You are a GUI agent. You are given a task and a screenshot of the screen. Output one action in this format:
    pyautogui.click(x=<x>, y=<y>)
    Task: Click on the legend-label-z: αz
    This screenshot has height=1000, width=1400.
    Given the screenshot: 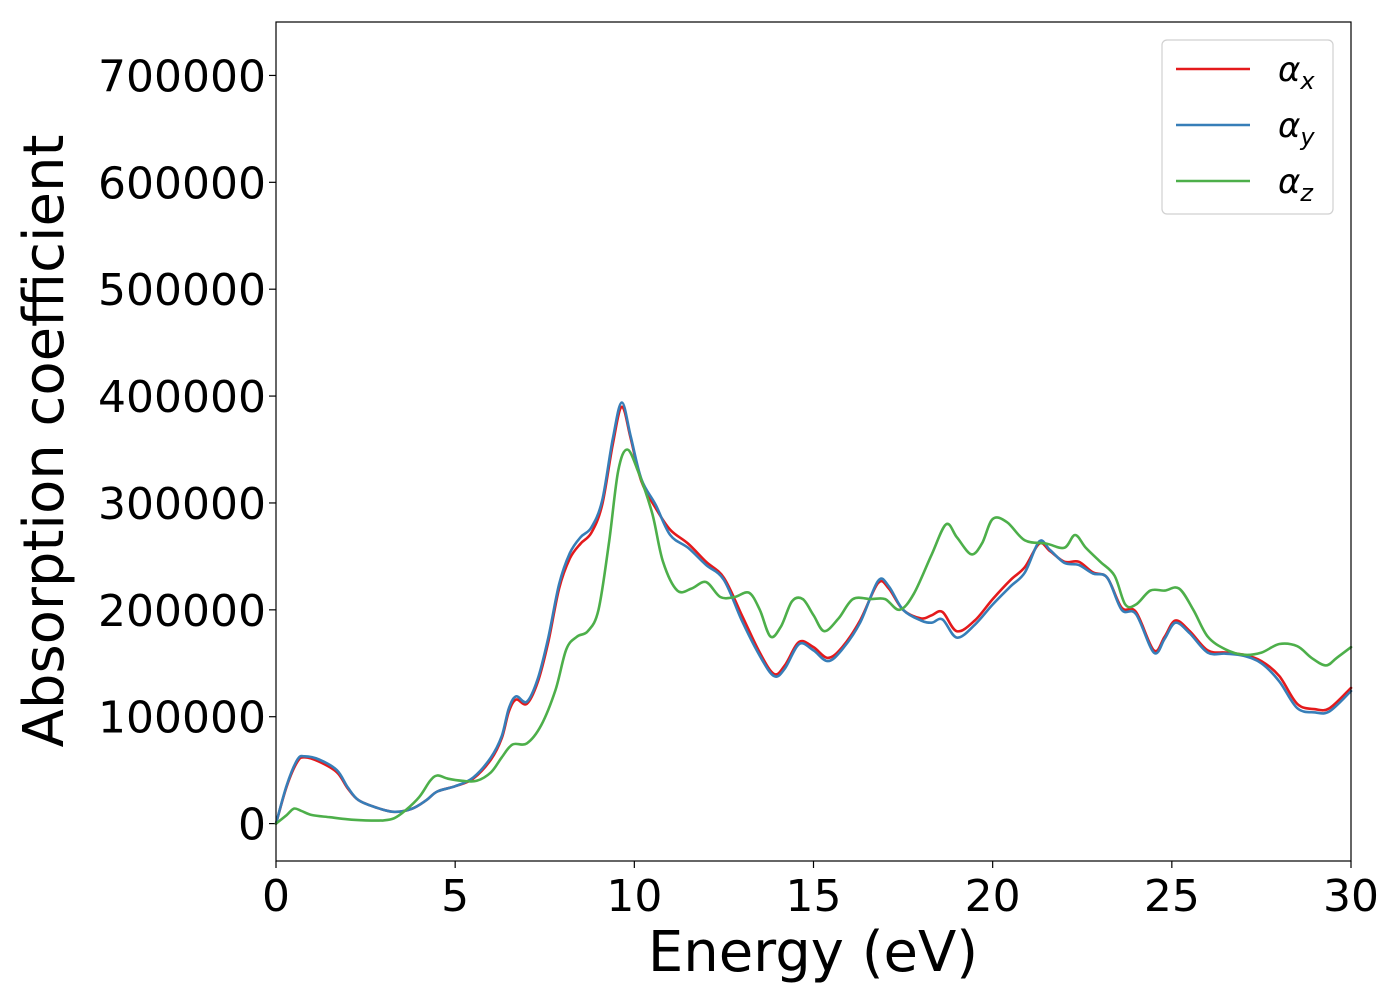 What is the action you would take?
    pyautogui.click(x=1296, y=184)
    